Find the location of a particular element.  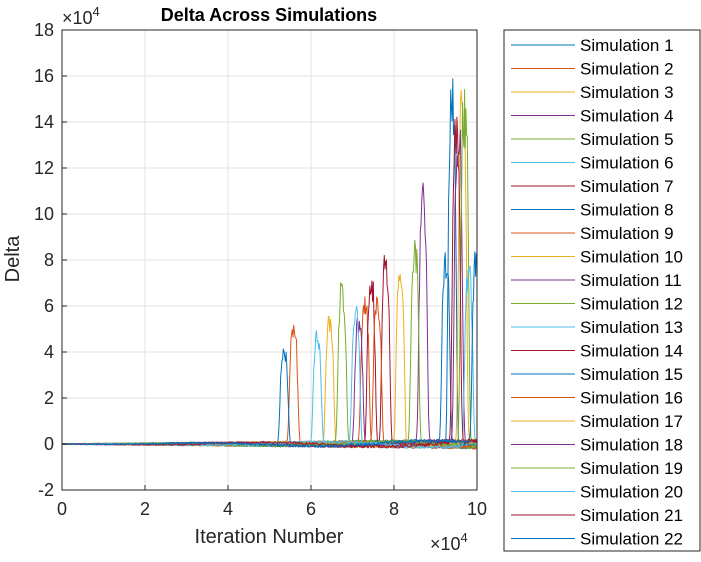

y-tick-label: 16 is located at coordinates (44, 76).